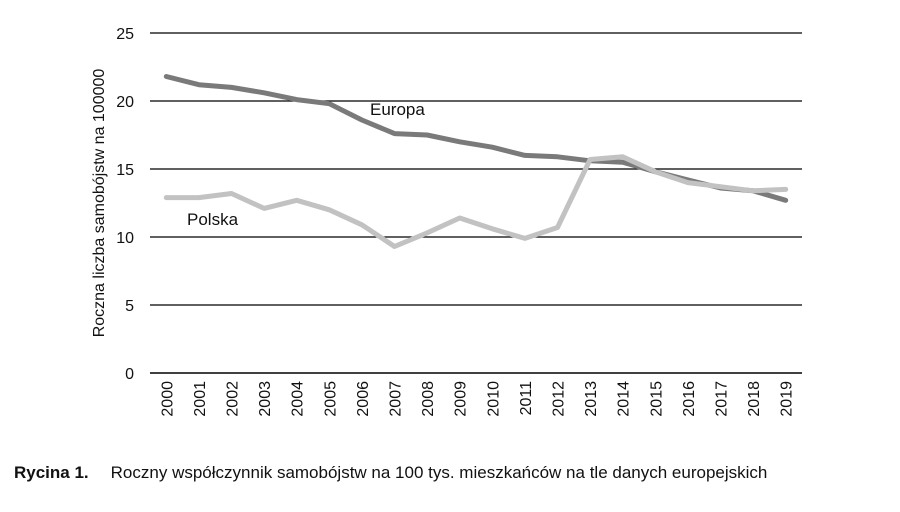  What do you see at coordinates (200, 399) in the screenshot?
I see `x-tick-label: 2001` at bounding box center [200, 399].